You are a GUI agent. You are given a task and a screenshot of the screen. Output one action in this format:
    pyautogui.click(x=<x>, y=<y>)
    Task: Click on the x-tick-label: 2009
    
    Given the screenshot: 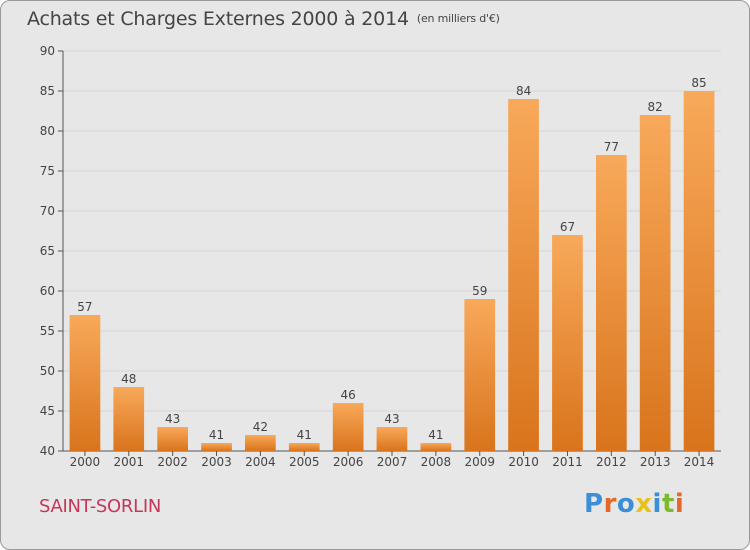 What is the action you would take?
    pyautogui.click(x=479, y=462)
    